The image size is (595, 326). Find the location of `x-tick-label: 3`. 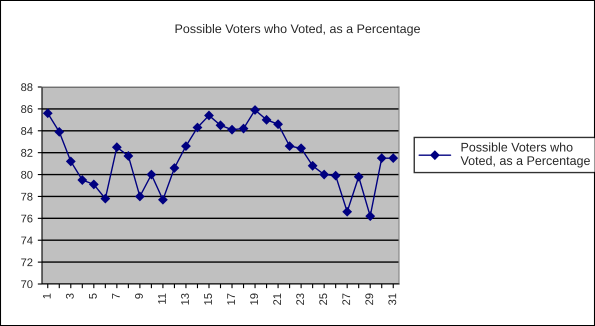

x-tick-label: 3 is located at coordinates (70, 296).